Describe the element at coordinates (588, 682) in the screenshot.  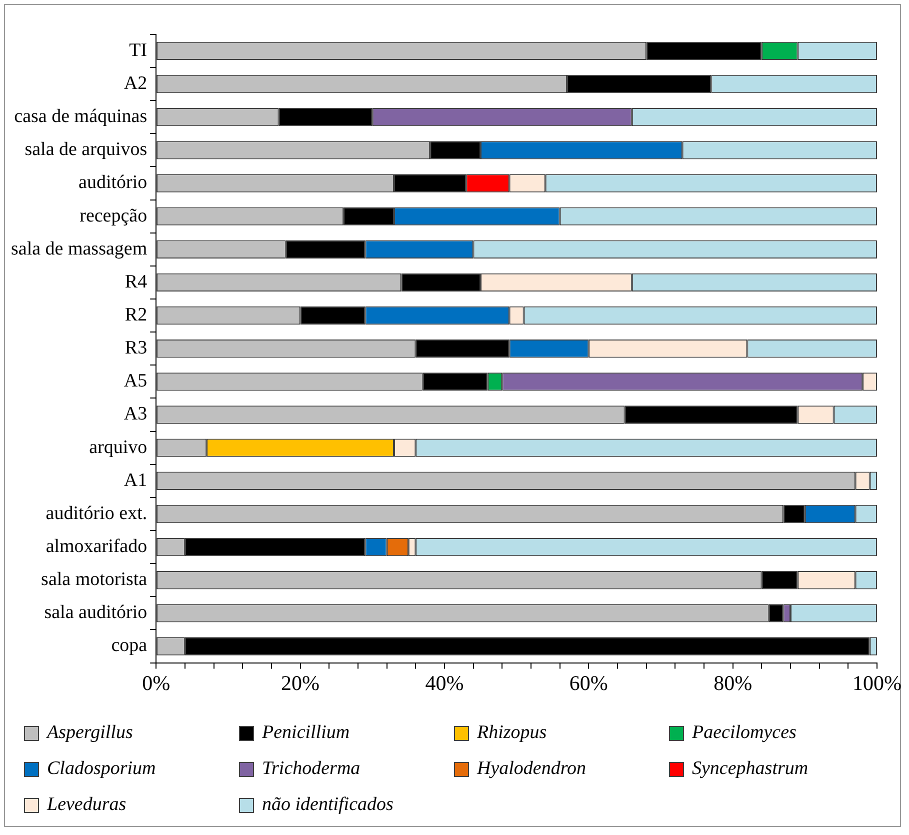
I see `x-tick-label: 60%` at that location.